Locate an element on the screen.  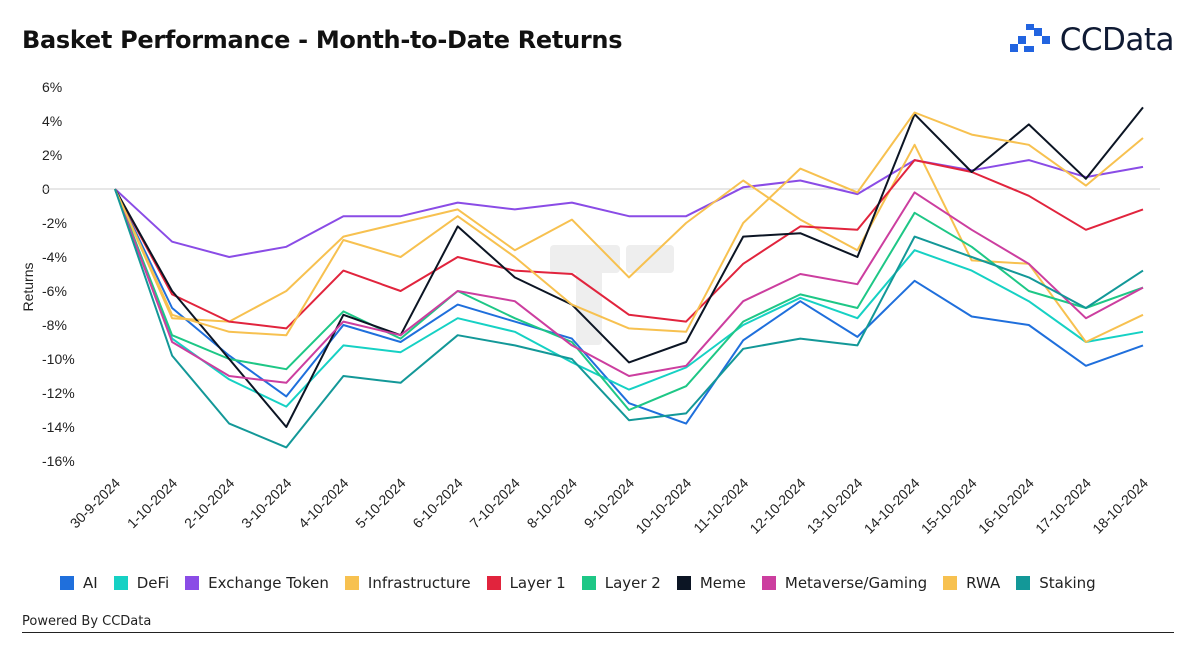
brand-logo: CCData is located at coordinates (1092, 40).